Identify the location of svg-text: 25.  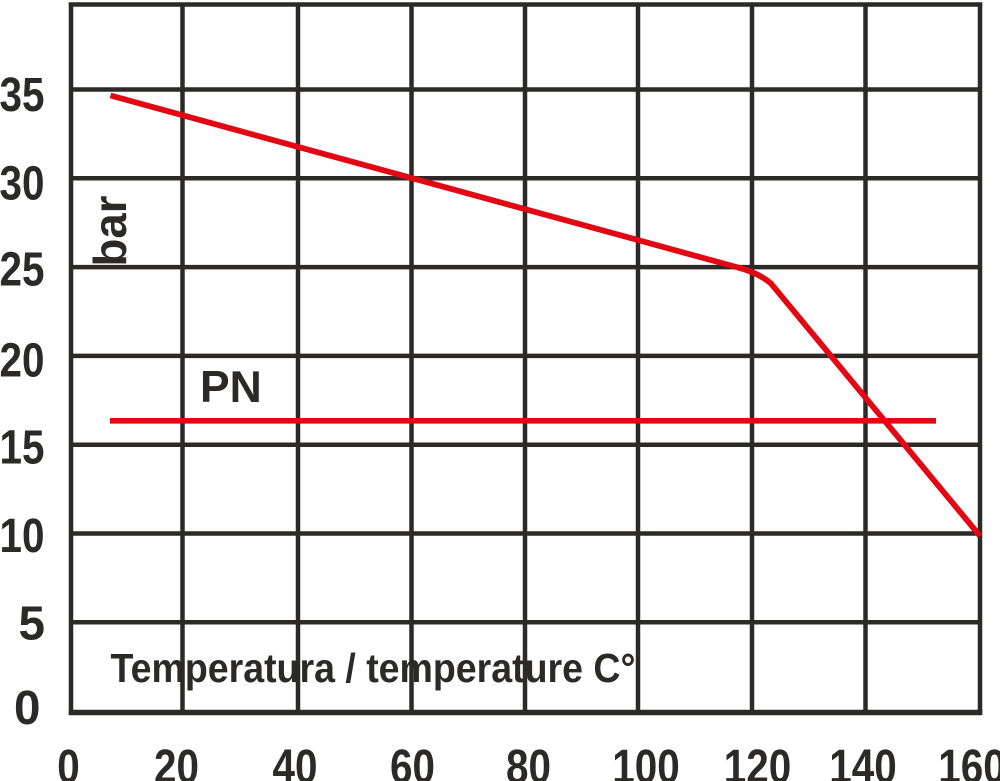
(22, 269).